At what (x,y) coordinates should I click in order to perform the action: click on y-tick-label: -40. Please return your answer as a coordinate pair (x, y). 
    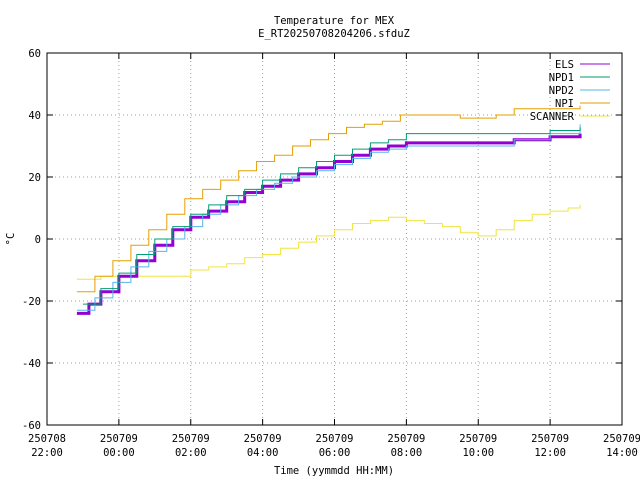
    Looking at the image, I should click on (31, 364).